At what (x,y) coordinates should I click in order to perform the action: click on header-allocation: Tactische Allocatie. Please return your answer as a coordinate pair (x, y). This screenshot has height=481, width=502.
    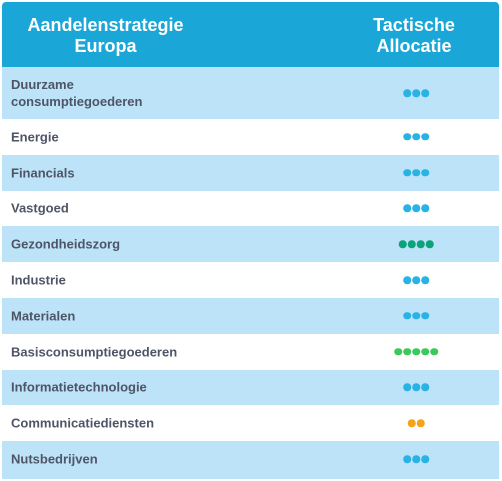
    Looking at the image, I should click on (414, 36).